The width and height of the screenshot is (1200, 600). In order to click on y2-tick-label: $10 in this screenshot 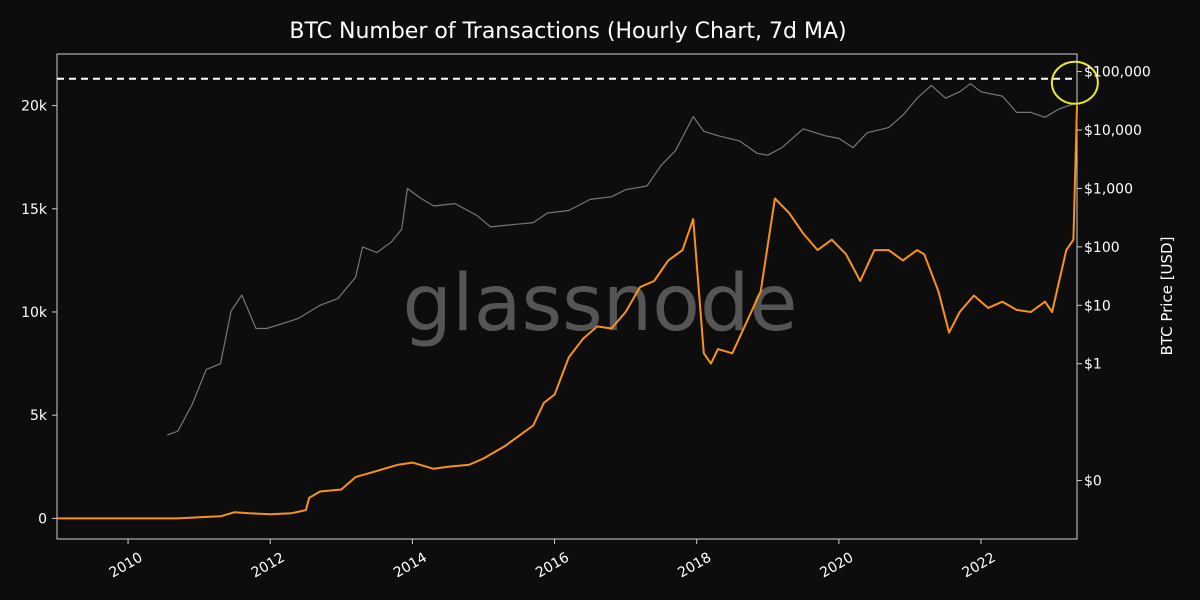, I will do `click(1097, 306)`.